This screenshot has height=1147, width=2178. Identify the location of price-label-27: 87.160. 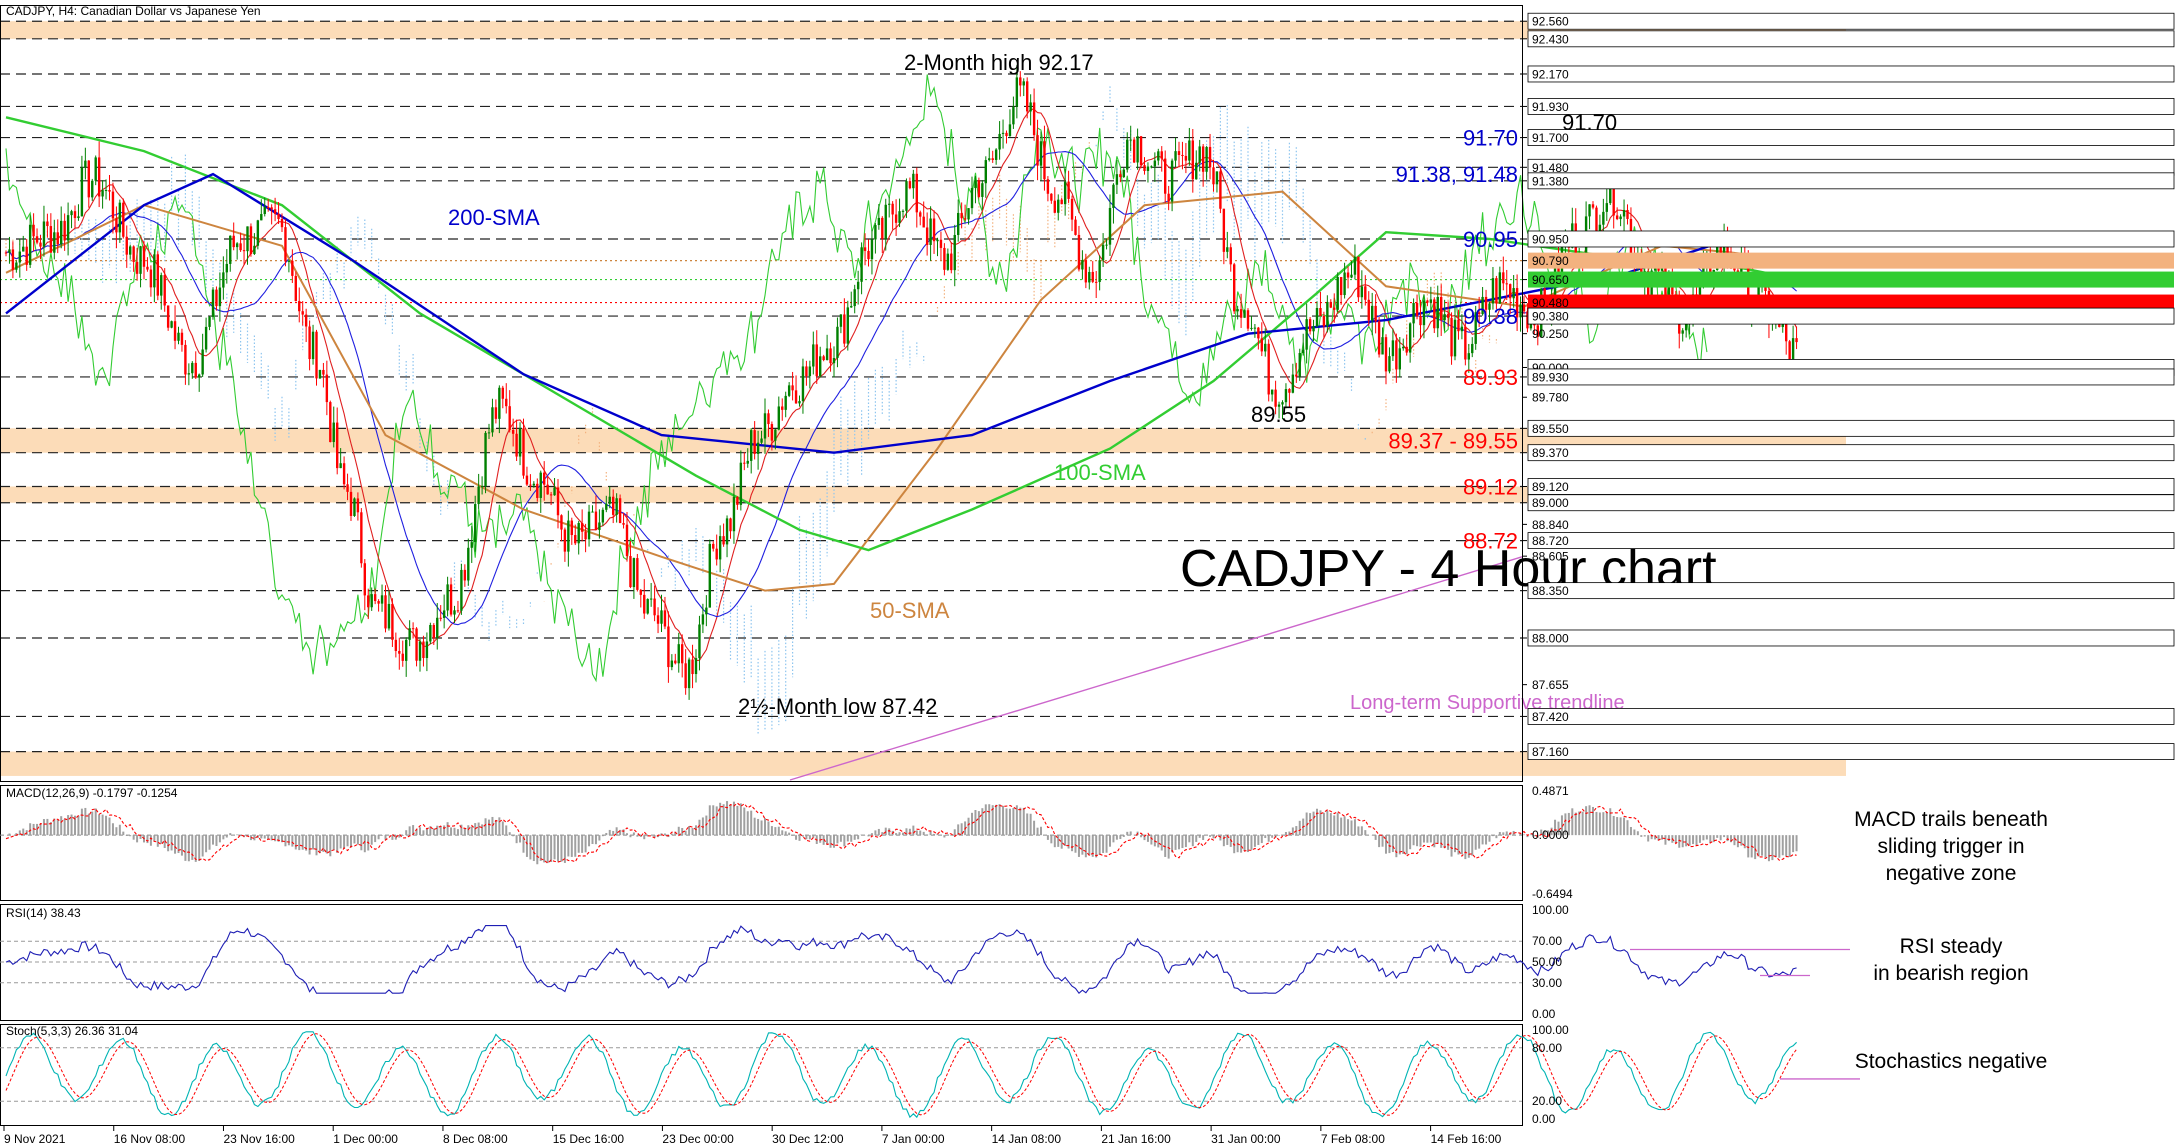
(1550, 752).